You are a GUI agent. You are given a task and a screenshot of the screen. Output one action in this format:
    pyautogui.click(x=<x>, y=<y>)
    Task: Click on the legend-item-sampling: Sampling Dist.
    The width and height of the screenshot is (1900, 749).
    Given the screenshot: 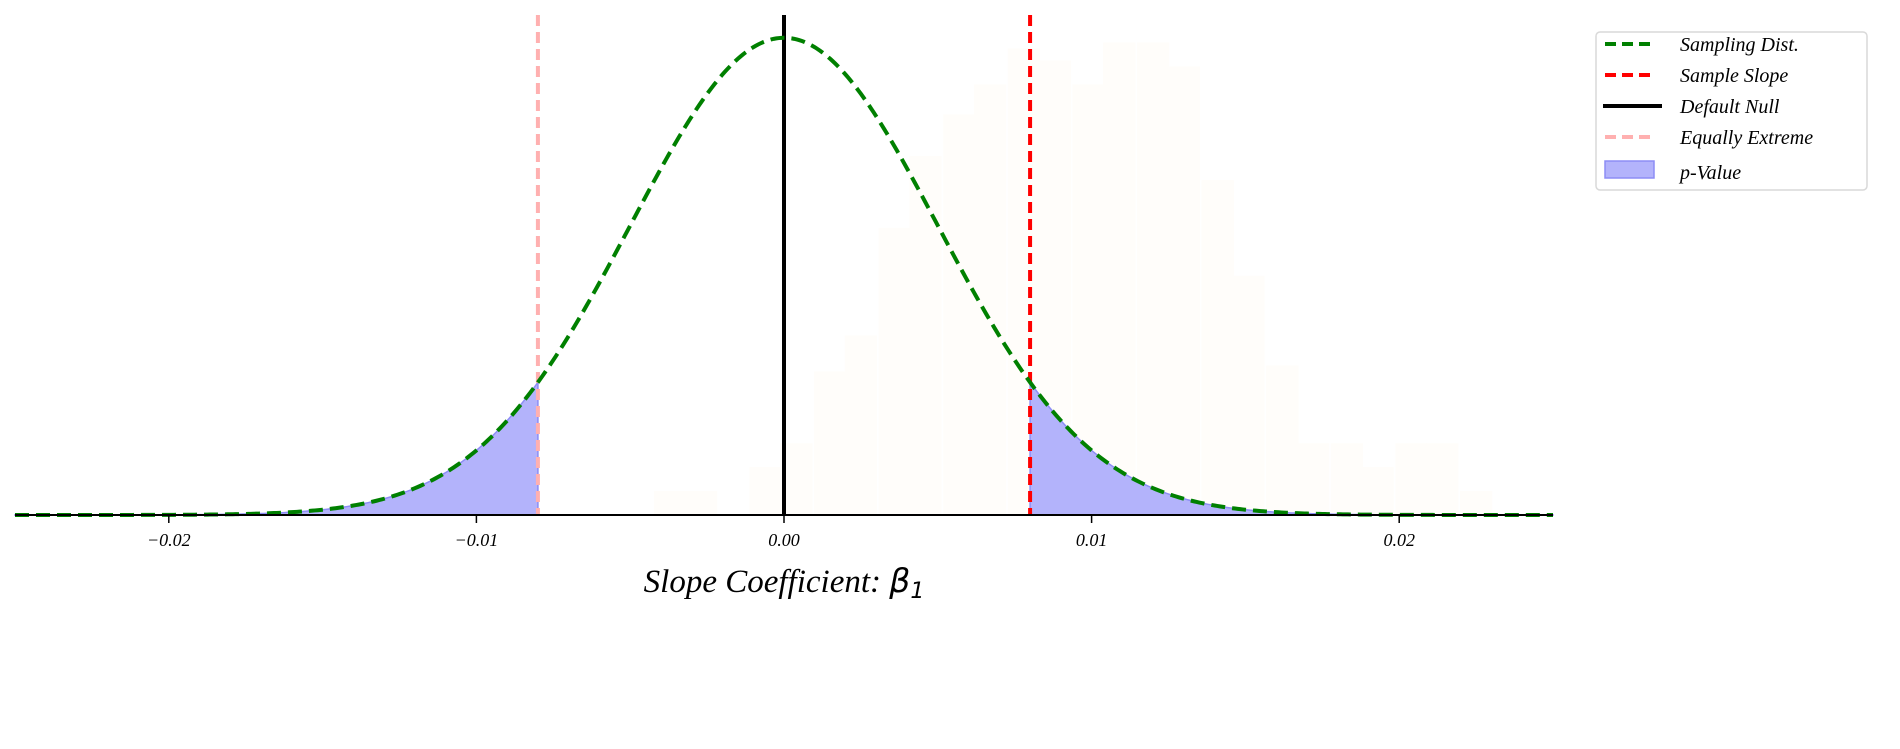 What is the action you would take?
    pyautogui.click(x=1702, y=45)
    